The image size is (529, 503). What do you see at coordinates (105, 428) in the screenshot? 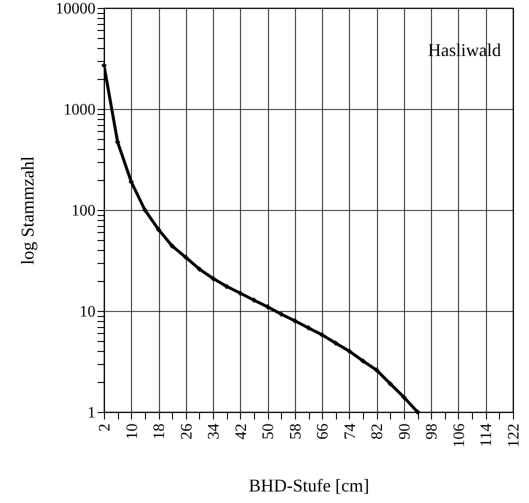
I see `x-tick-label: 2` at bounding box center [105, 428].